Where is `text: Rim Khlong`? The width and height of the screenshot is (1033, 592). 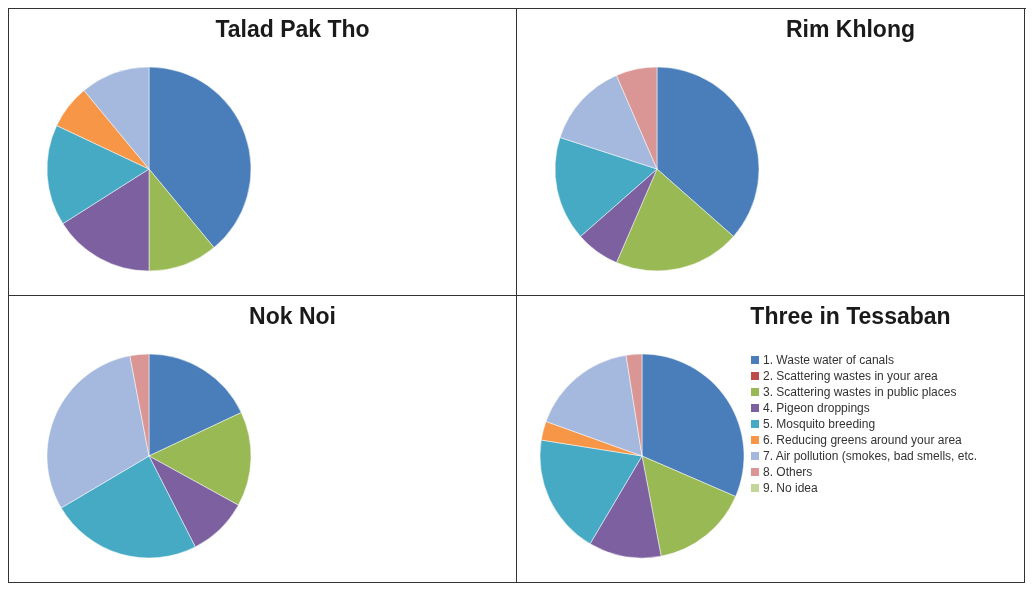 text: Rim Khlong is located at coordinates (850, 29).